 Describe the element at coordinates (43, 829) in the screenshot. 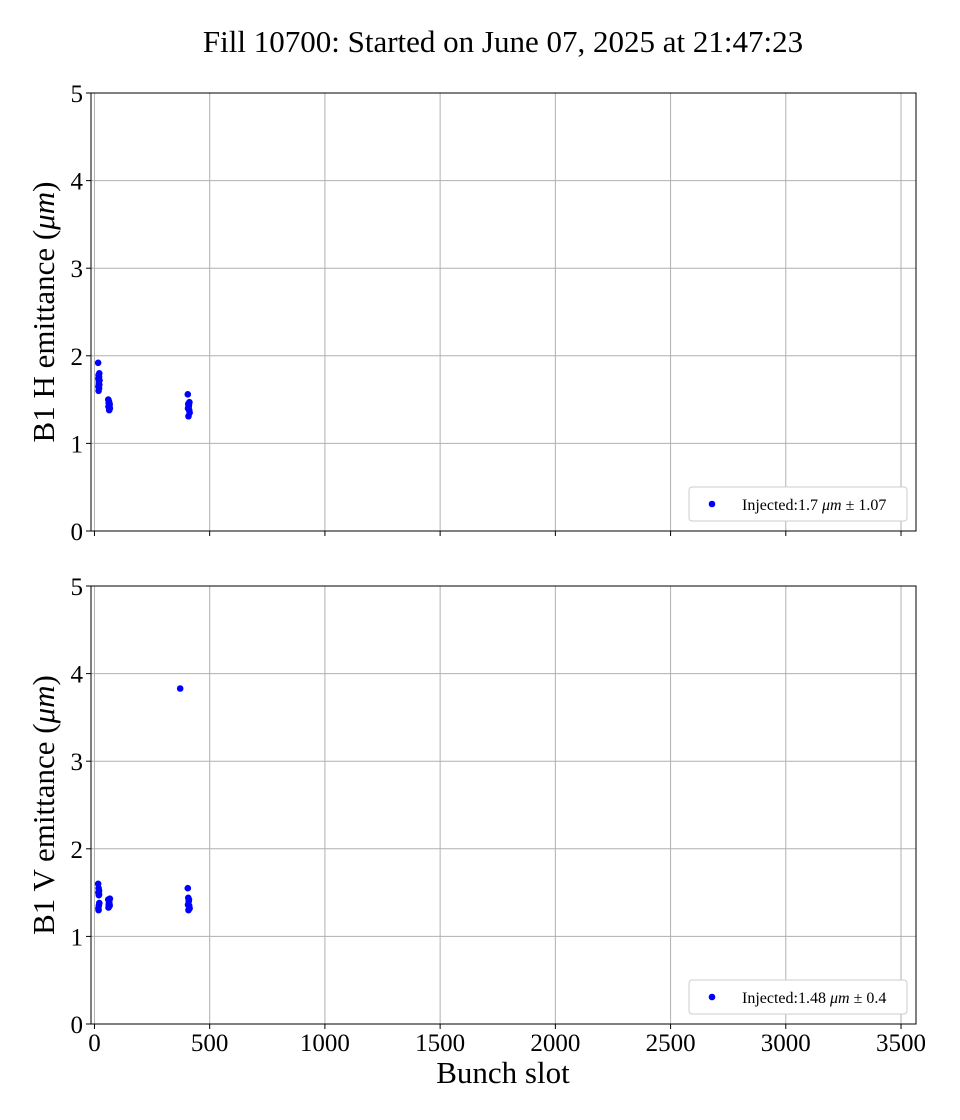

I see `y-axis-label-text: B1 V emittance (` at that location.